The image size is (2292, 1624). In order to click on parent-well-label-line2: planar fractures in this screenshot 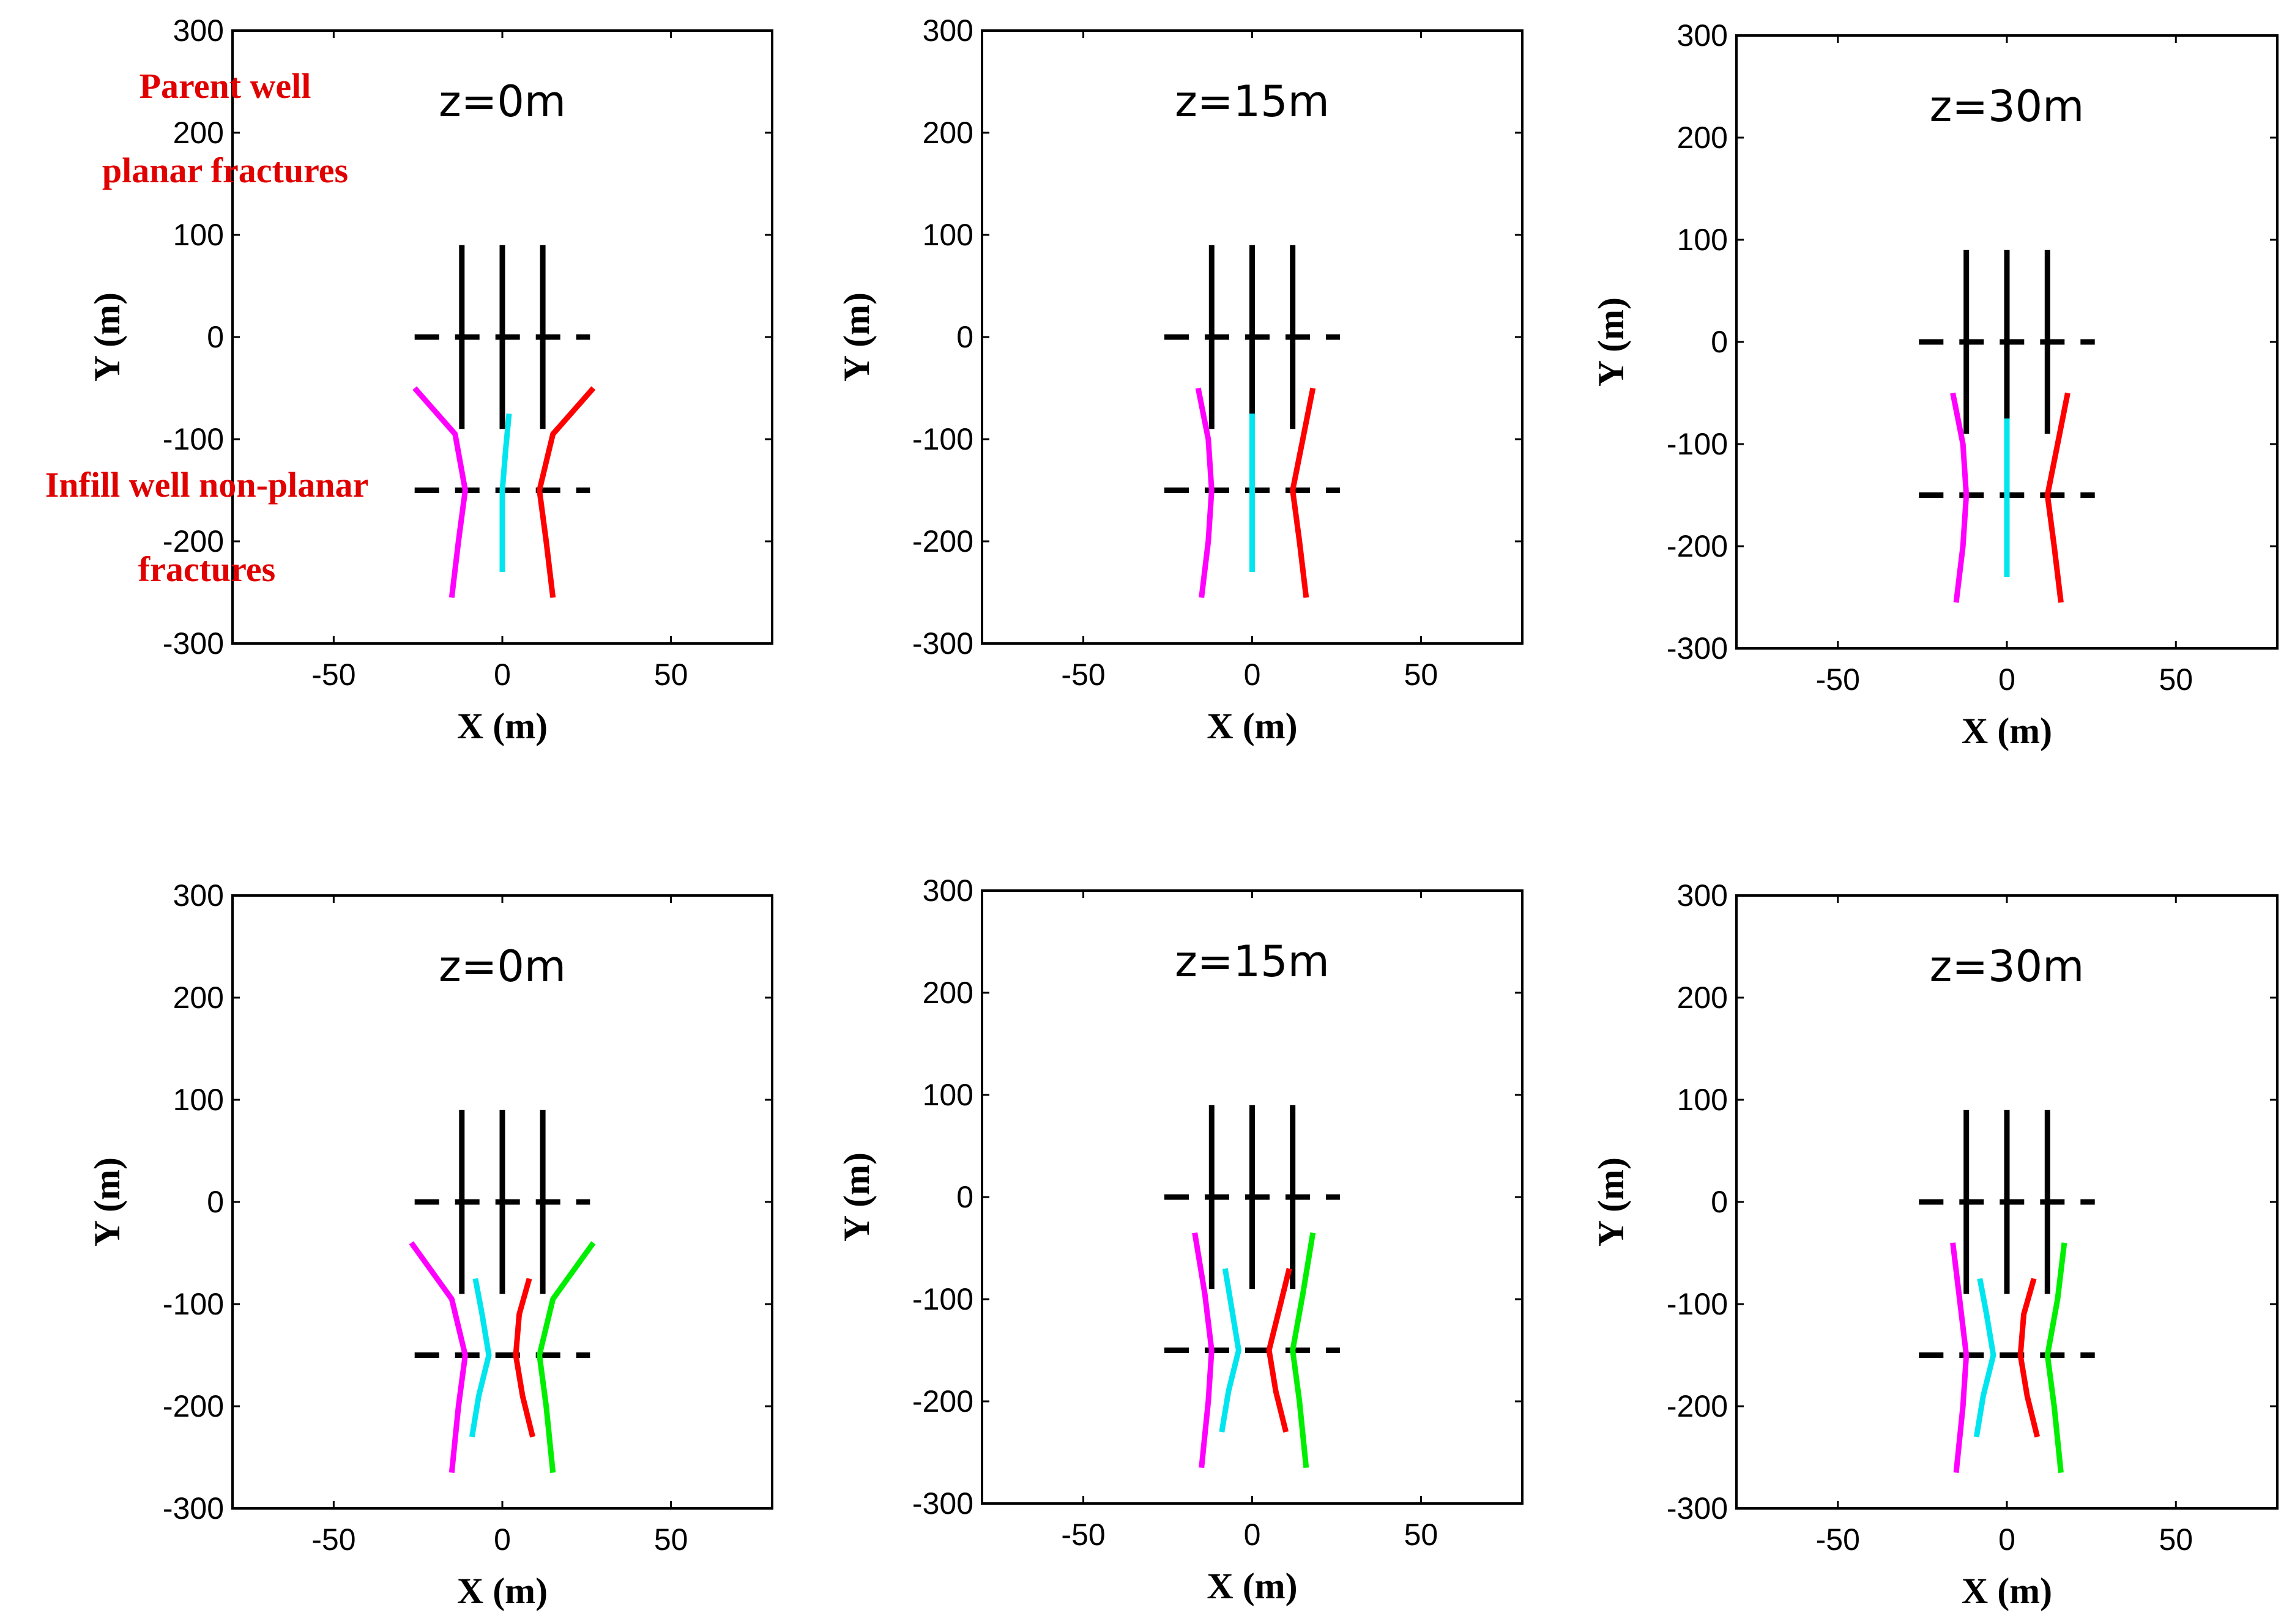, I will do `click(225, 170)`.